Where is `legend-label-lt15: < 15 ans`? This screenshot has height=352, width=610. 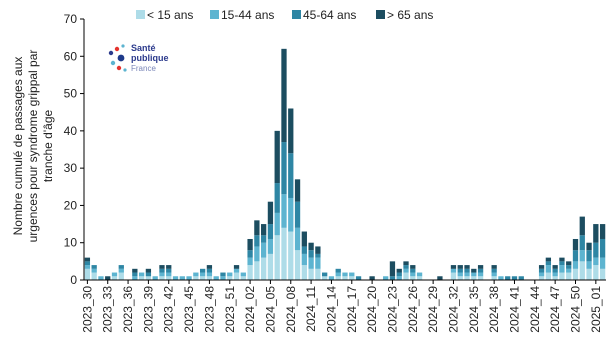 legend-label-lt15: < 15 ans is located at coordinates (170, 15).